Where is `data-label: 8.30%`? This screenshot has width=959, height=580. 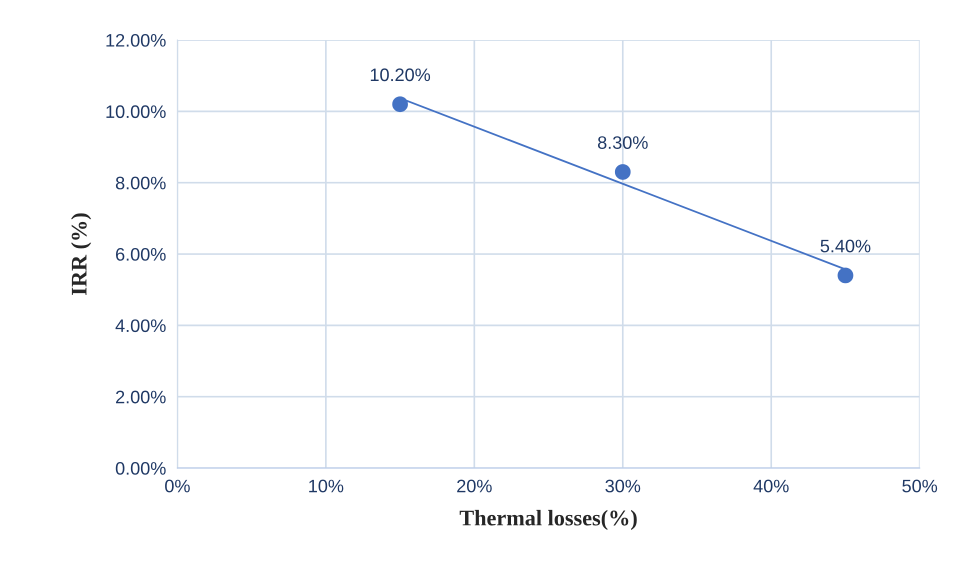
data-label: 8.30% is located at coordinates (623, 142).